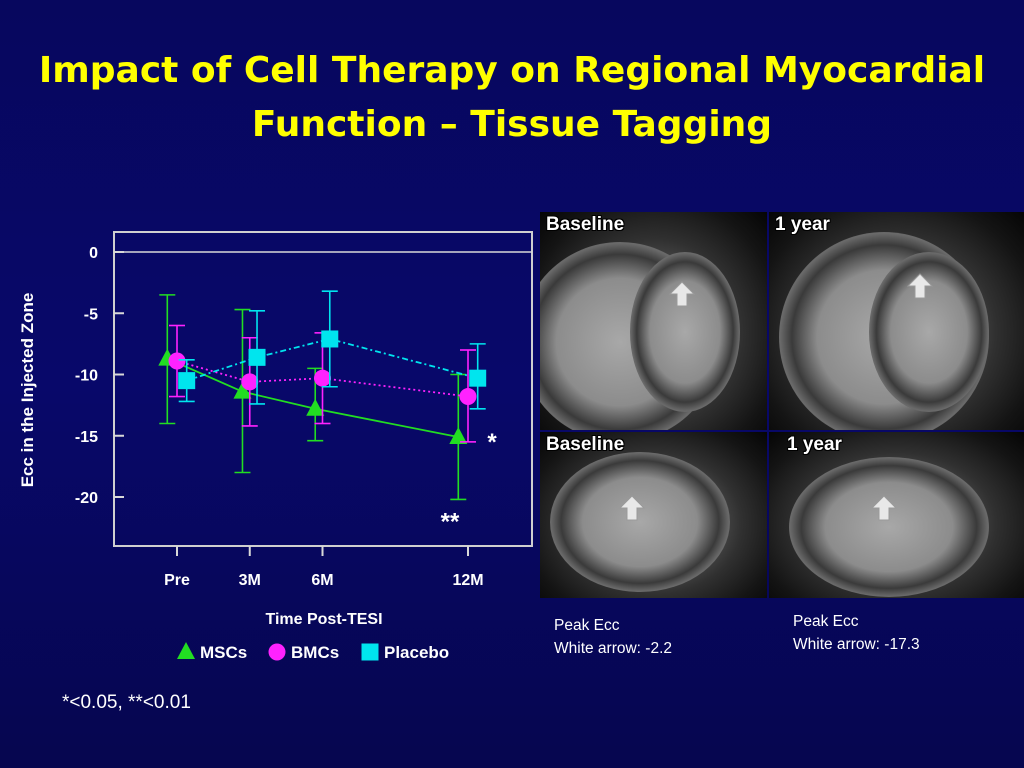  Describe the element at coordinates (469, 482) in the screenshot. I see `chart-annotations: ***` at that location.